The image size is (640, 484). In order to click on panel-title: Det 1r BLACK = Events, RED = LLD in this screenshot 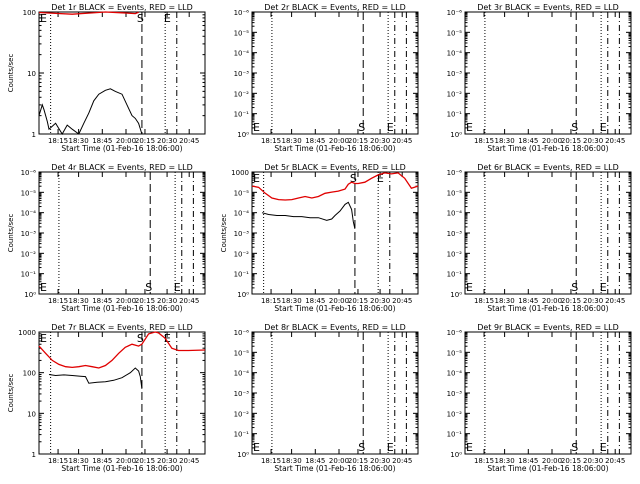, I will do `click(122, 7)`.